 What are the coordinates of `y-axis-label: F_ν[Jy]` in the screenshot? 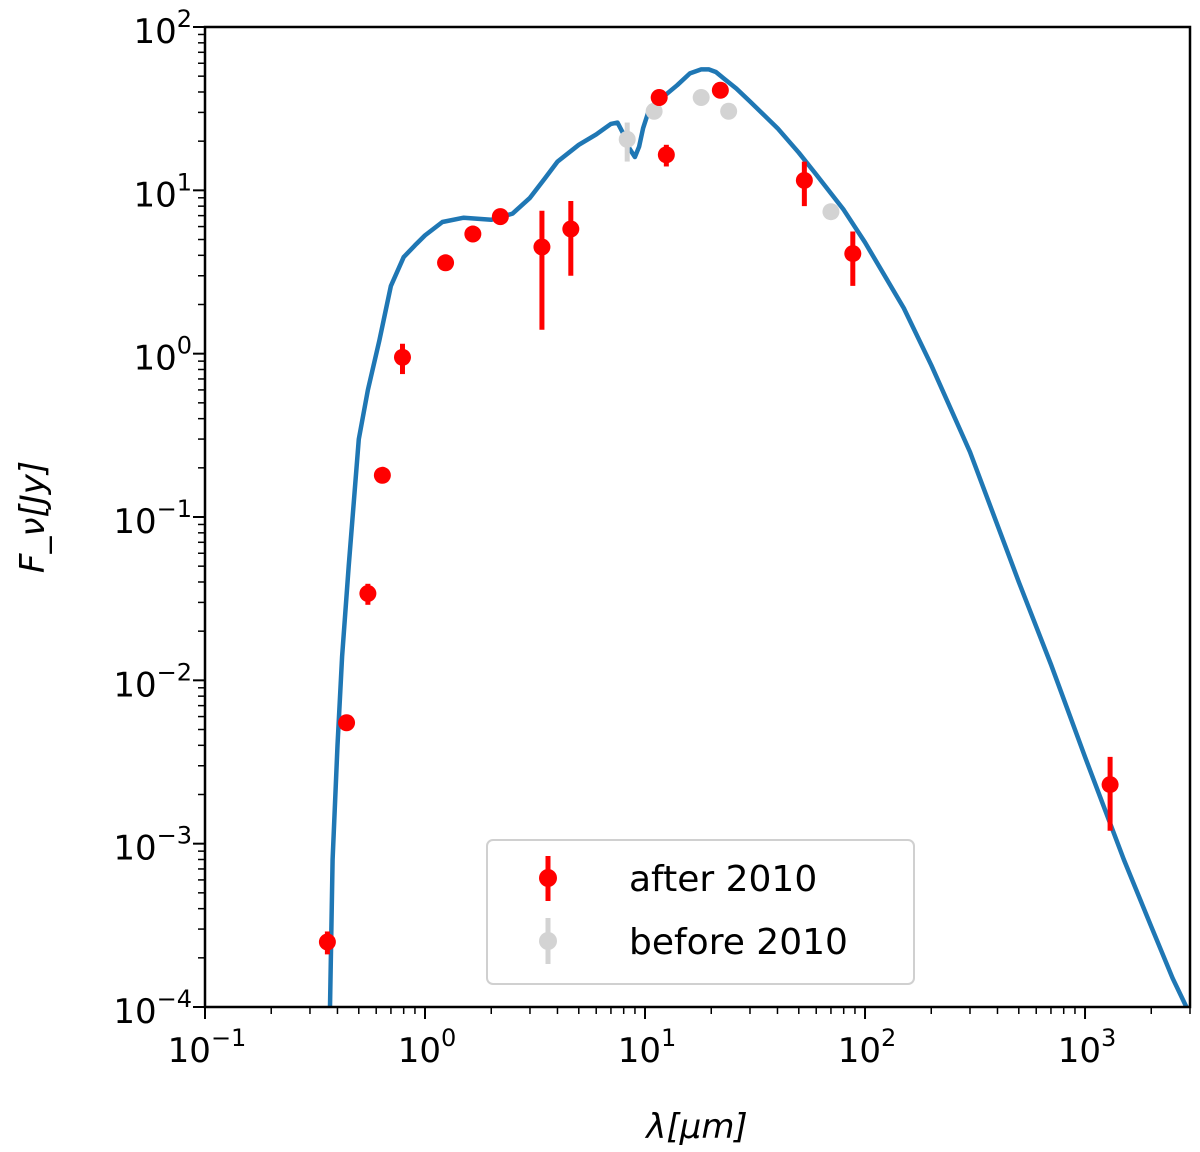 It's located at (33, 517).